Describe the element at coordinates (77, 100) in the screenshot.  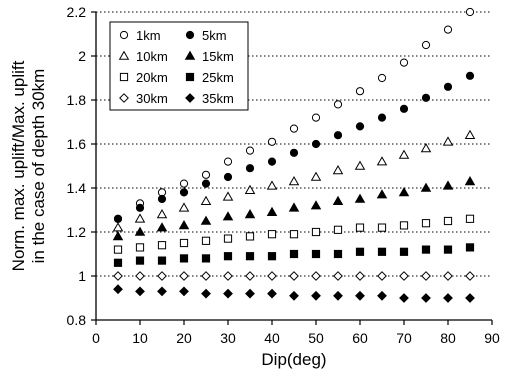
I see `y-tick-label: 1.8` at that location.